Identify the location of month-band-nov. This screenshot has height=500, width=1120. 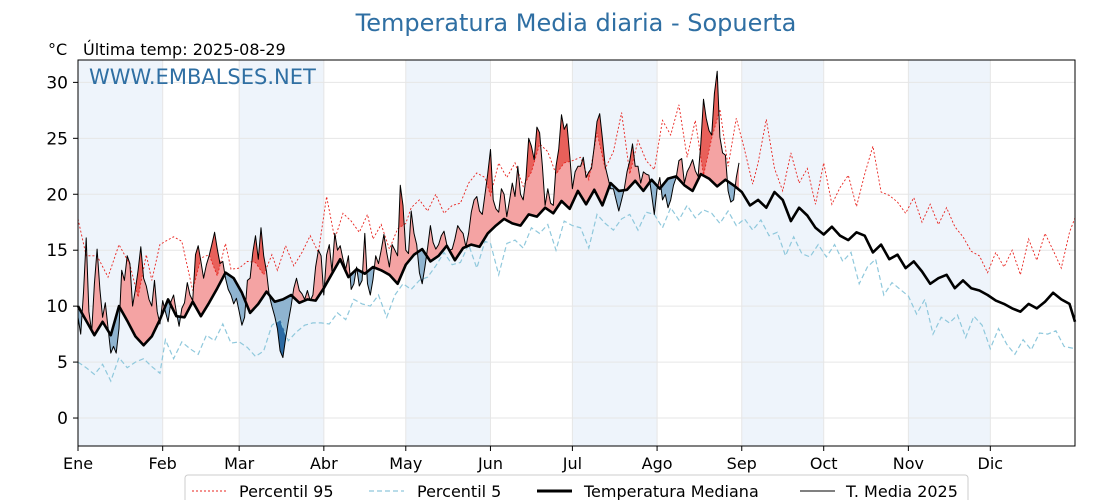
(949, 253).